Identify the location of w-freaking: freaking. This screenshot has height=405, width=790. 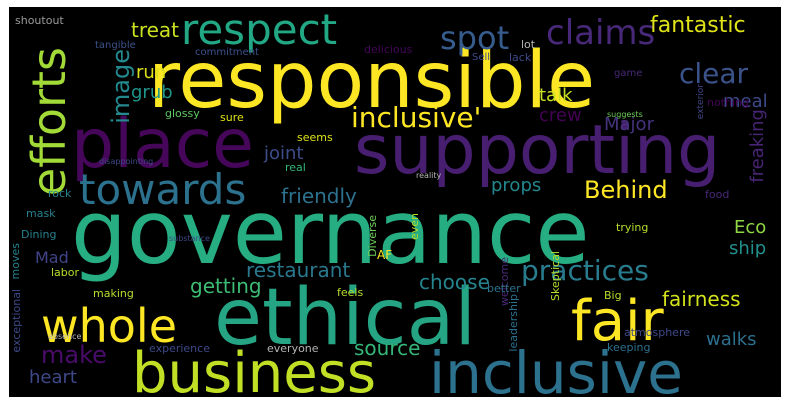
(757, 146).